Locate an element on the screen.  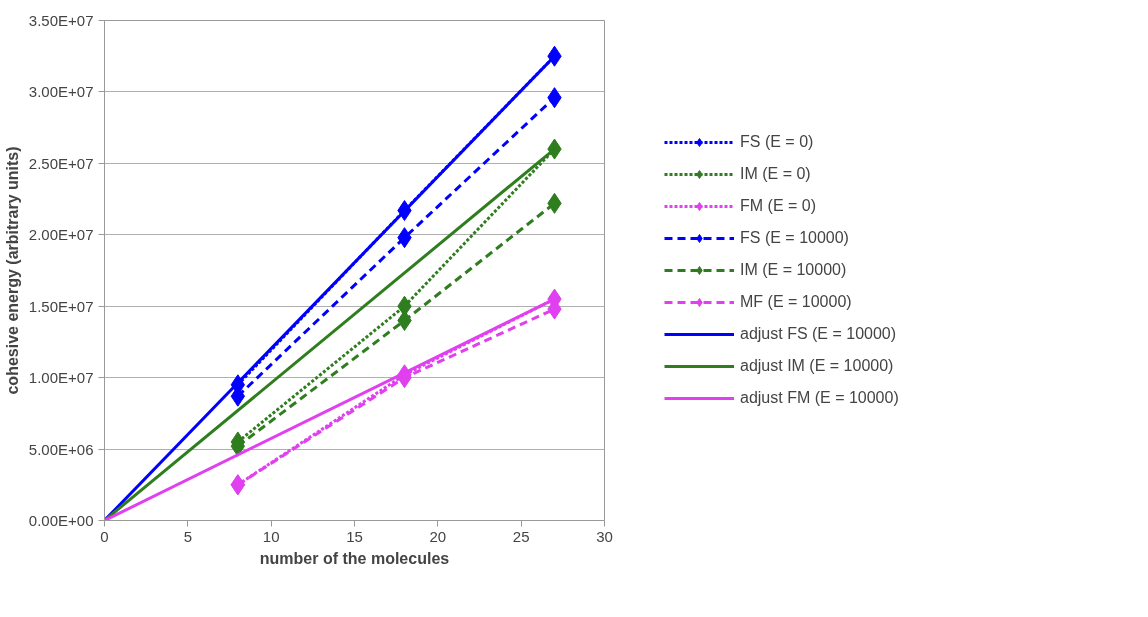
y-tick-label: 2.00E+07 is located at coordinates (61, 235).